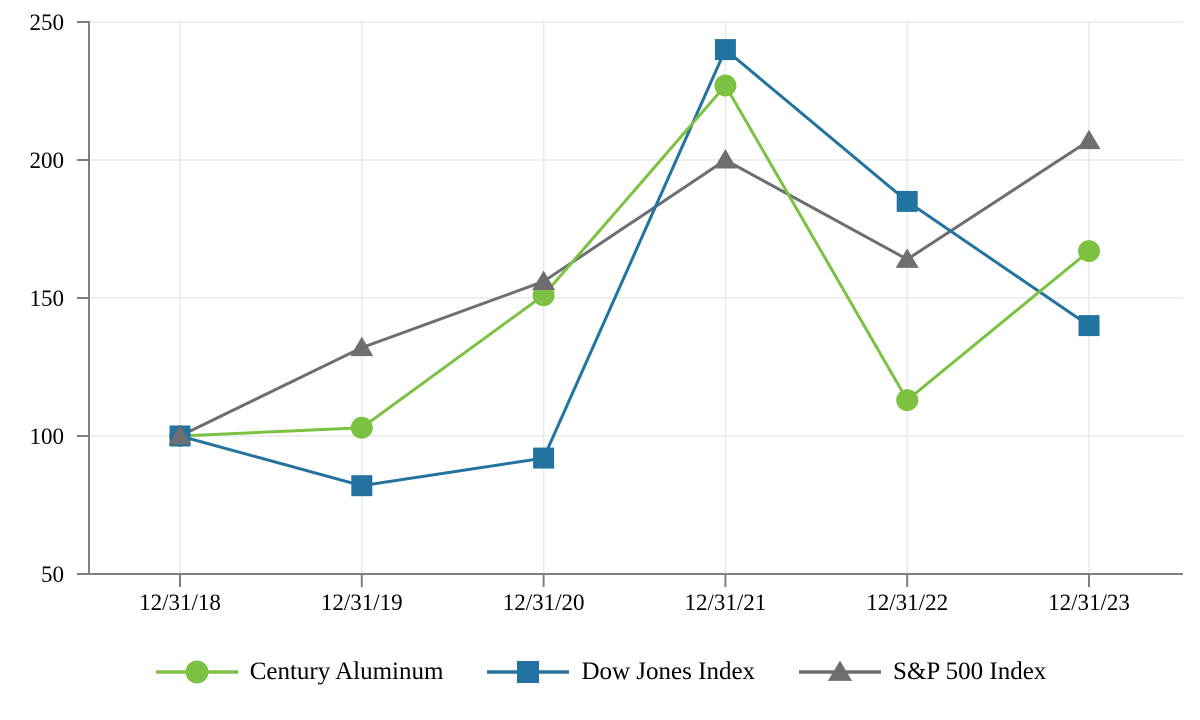  Describe the element at coordinates (907, 602) in the screenshot. I see `x-tick-label: 12/31/22` at that location.